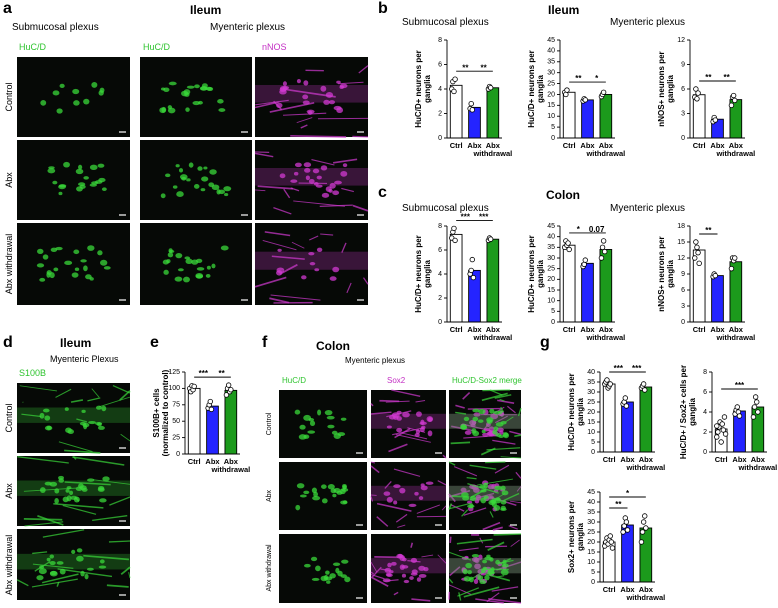  I want to click on y-tick-label: 5, so click(553, 311).